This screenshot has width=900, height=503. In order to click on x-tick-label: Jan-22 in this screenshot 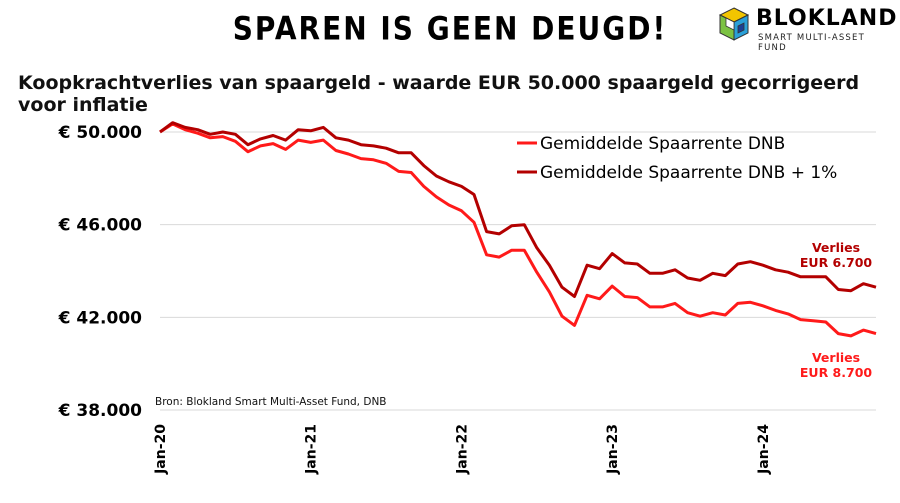, I will do `click(462, 449)`.